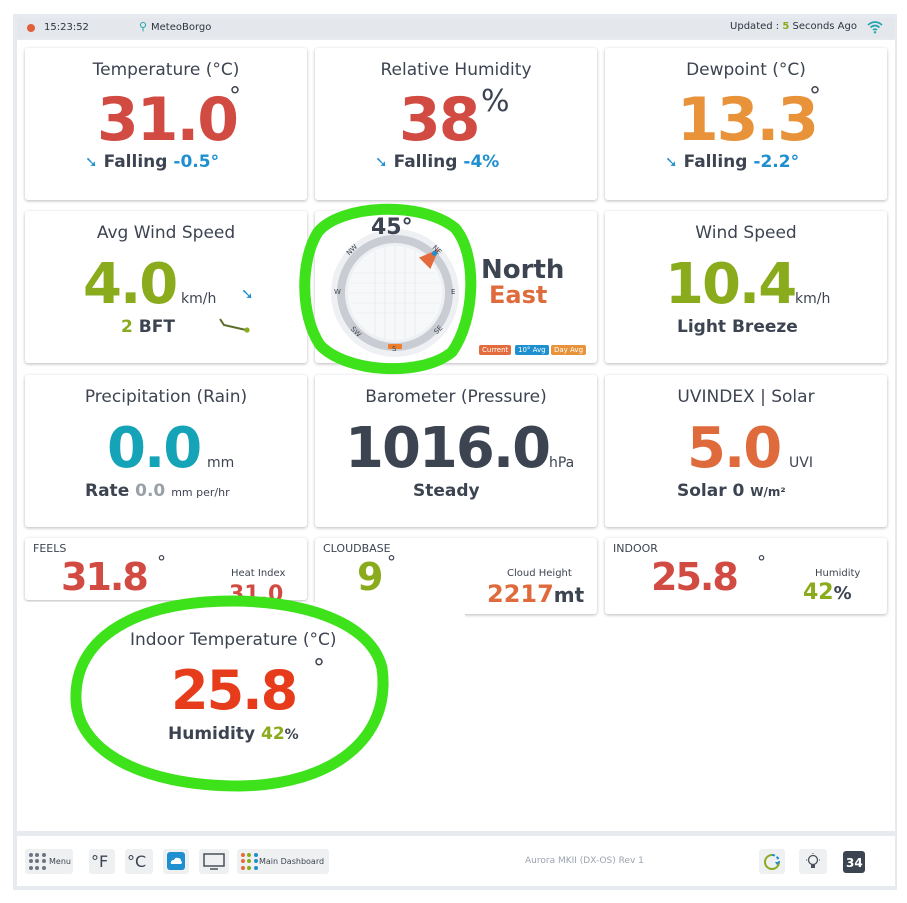  What do you see at coordinates (813, 299) in the screenshot?
I see `wind-speed-unit: km/h` at bounding box center [813, 299].